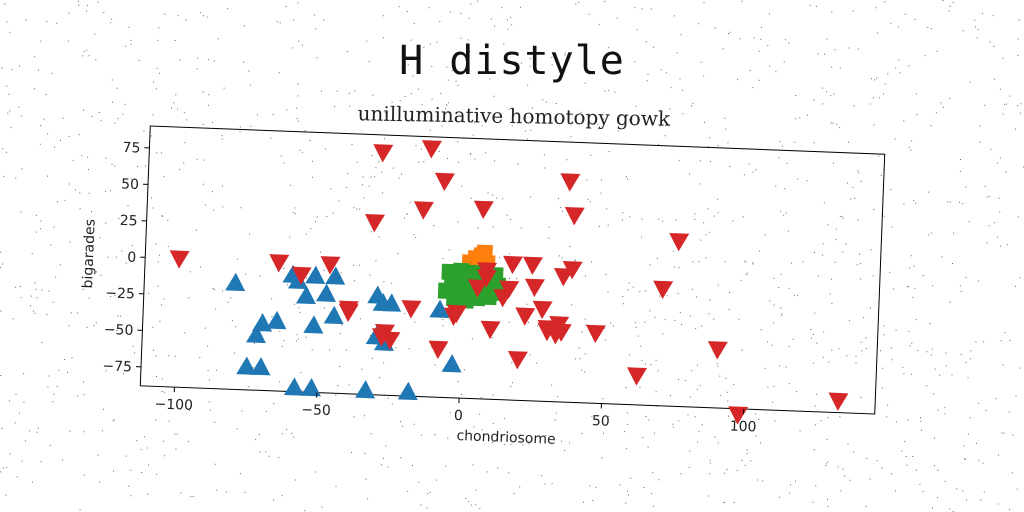 This screenshot has height=512, width=1024. Describe the element at coordinates (131, 148) in the screenshot. I see `y-tick-label: 75` at that location.